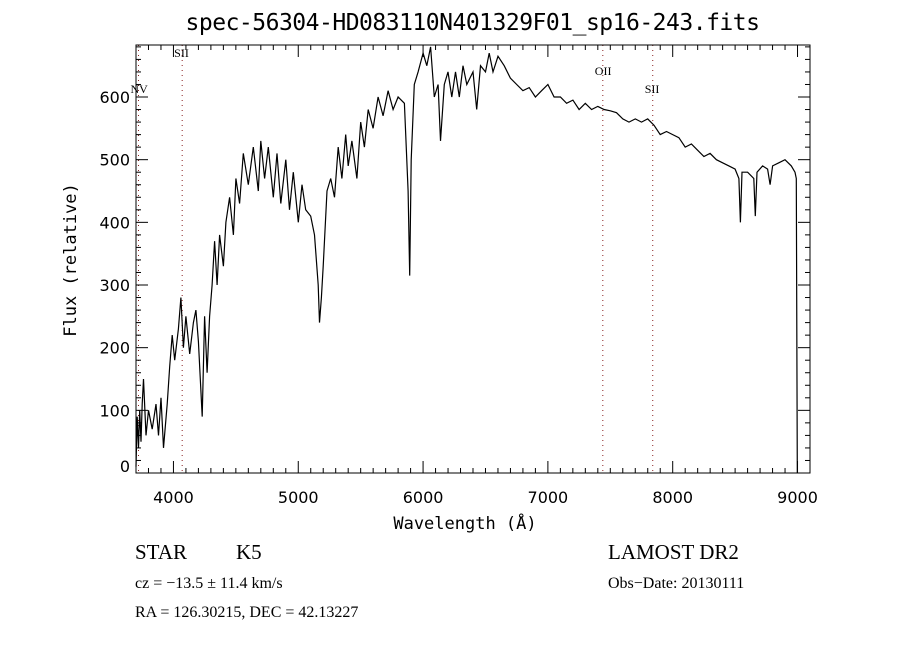  What do you see at coordinates (209, 583) in the screenshot?
I see `redshift-text: cz = −13.5 ± 11.4 km/s` at bounding box center [209, 583].